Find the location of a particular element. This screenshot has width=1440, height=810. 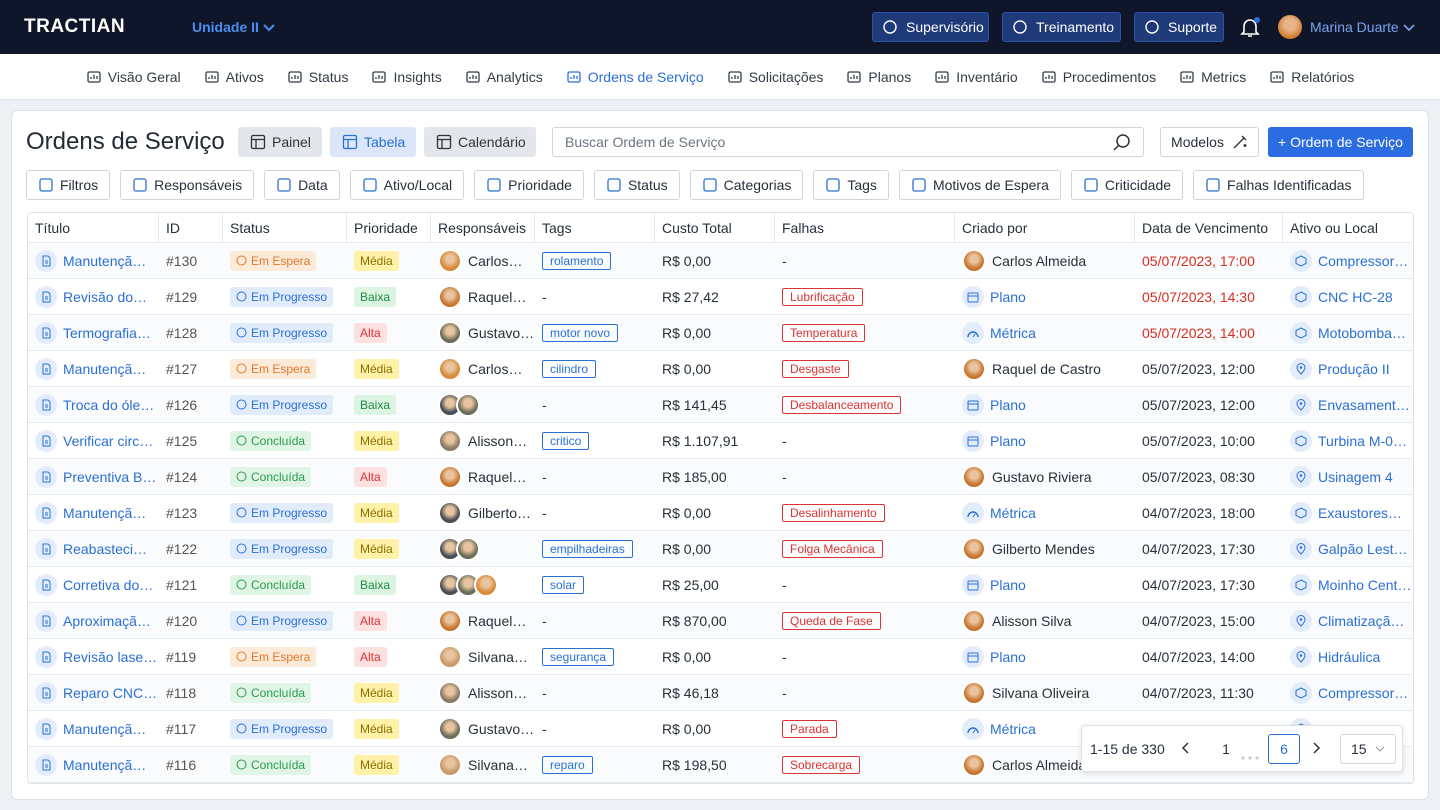

column-header: Custo Total is located at coordinates (715, 227).